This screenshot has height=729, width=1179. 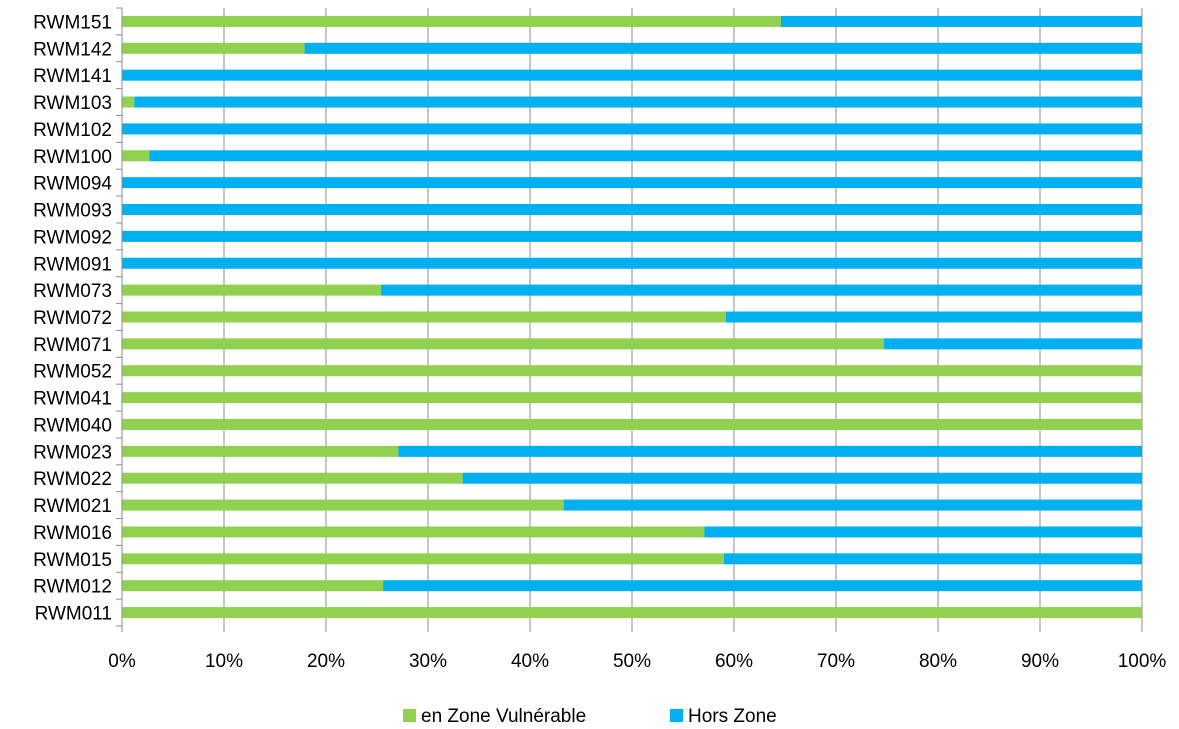 I want to click on legend-label: Hors Zone, so click(x=732, y=716).